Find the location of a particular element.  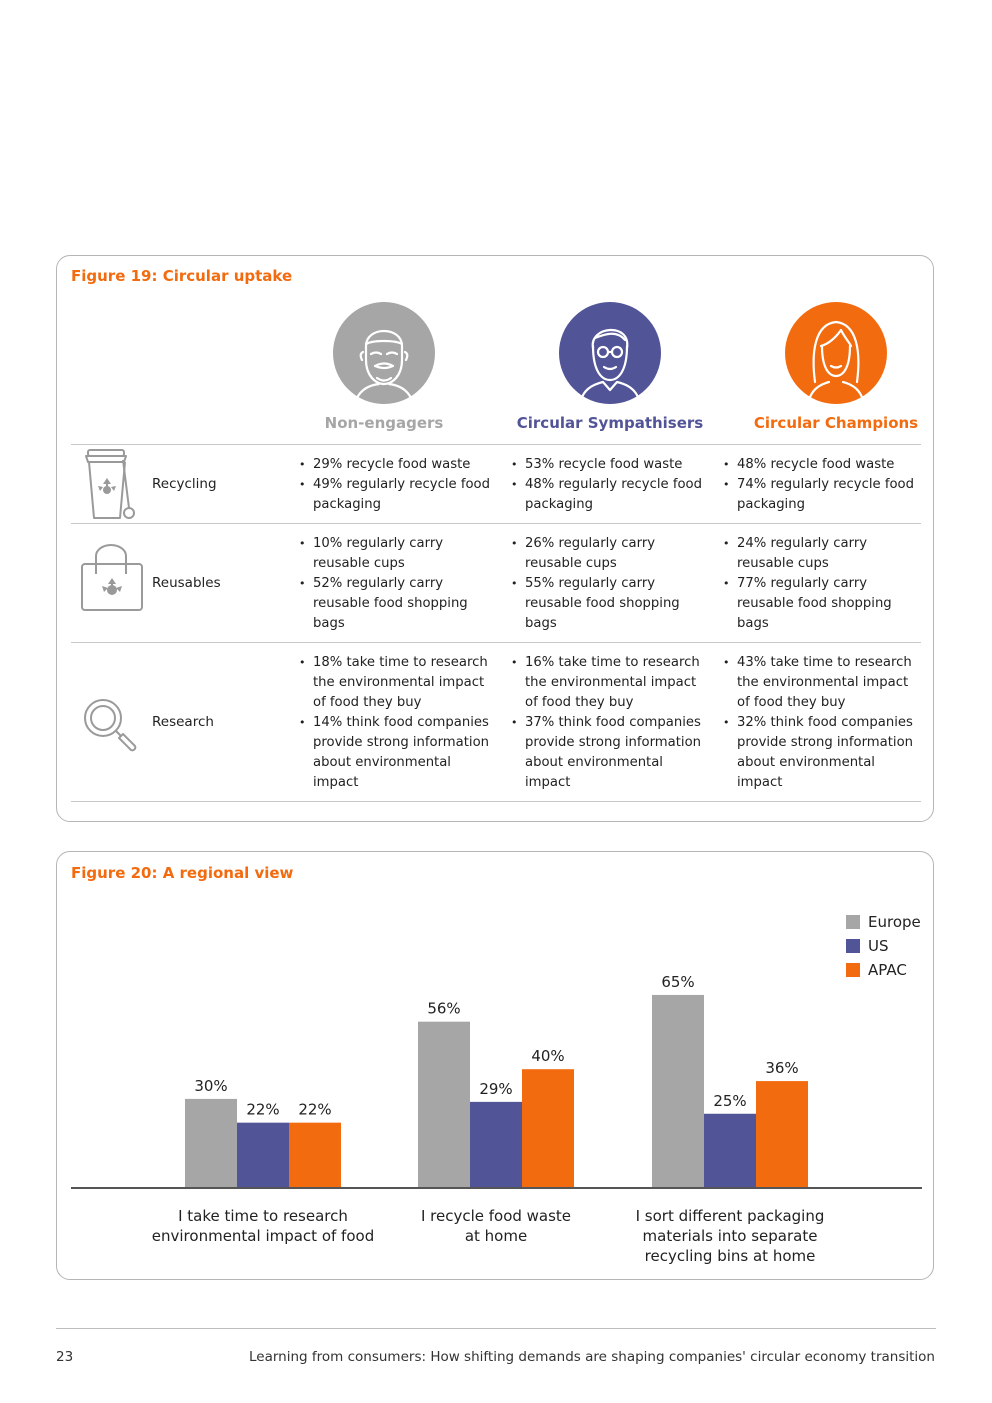

magnifier-icon is located at coordinates (110, 725).